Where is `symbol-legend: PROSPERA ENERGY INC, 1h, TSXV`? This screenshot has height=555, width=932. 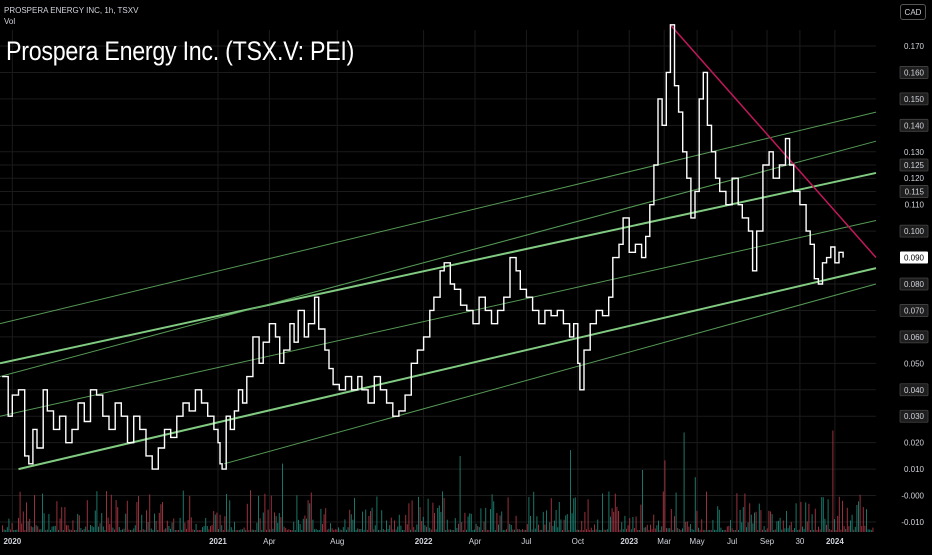
symbol-legend: PROSPERA ENERGY INC, 1h, TSXV is located at coordinates (71, 10).